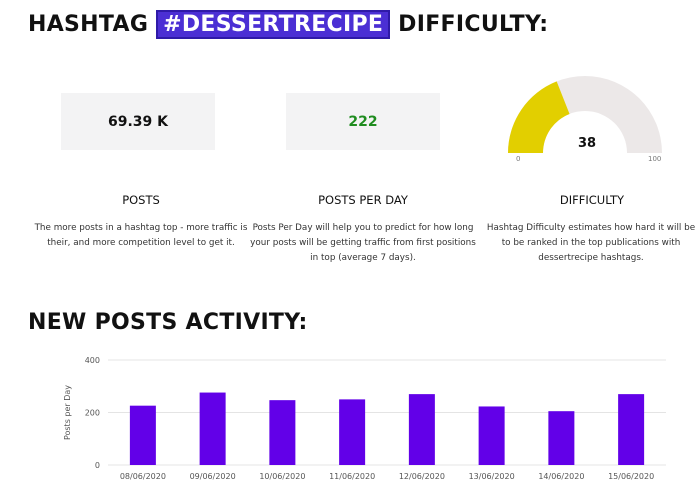  What do you see at coordinates (67, 412) in the screenshot?
I see `y-axis-label: Posts per Day` at bounding box center [67, 412].